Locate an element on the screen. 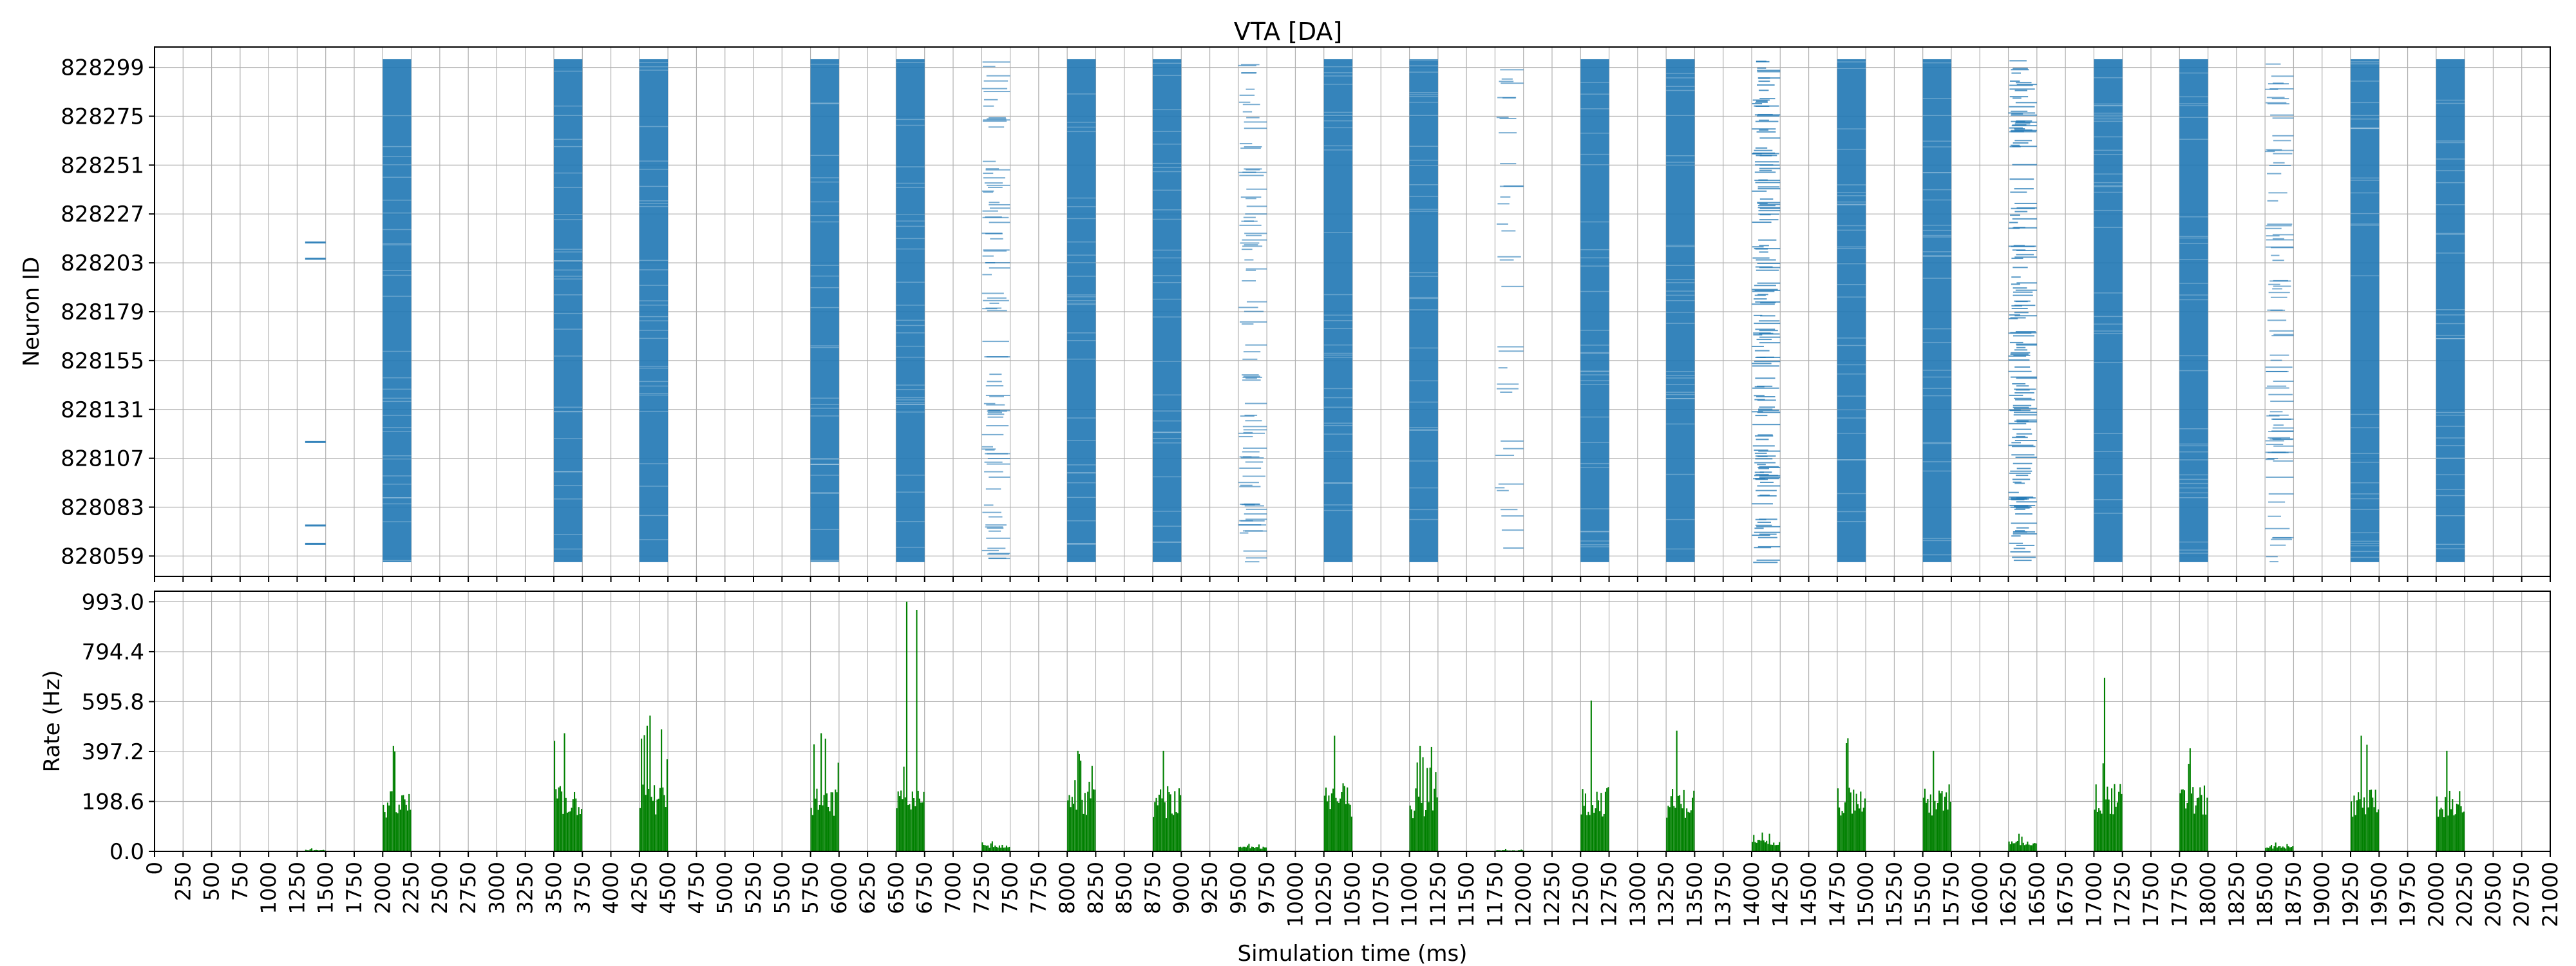 Image resolution: width=2576 pixels, height=966 pixels. rate-x-tick-label: 13750 is located at coordinates (1723, 894).